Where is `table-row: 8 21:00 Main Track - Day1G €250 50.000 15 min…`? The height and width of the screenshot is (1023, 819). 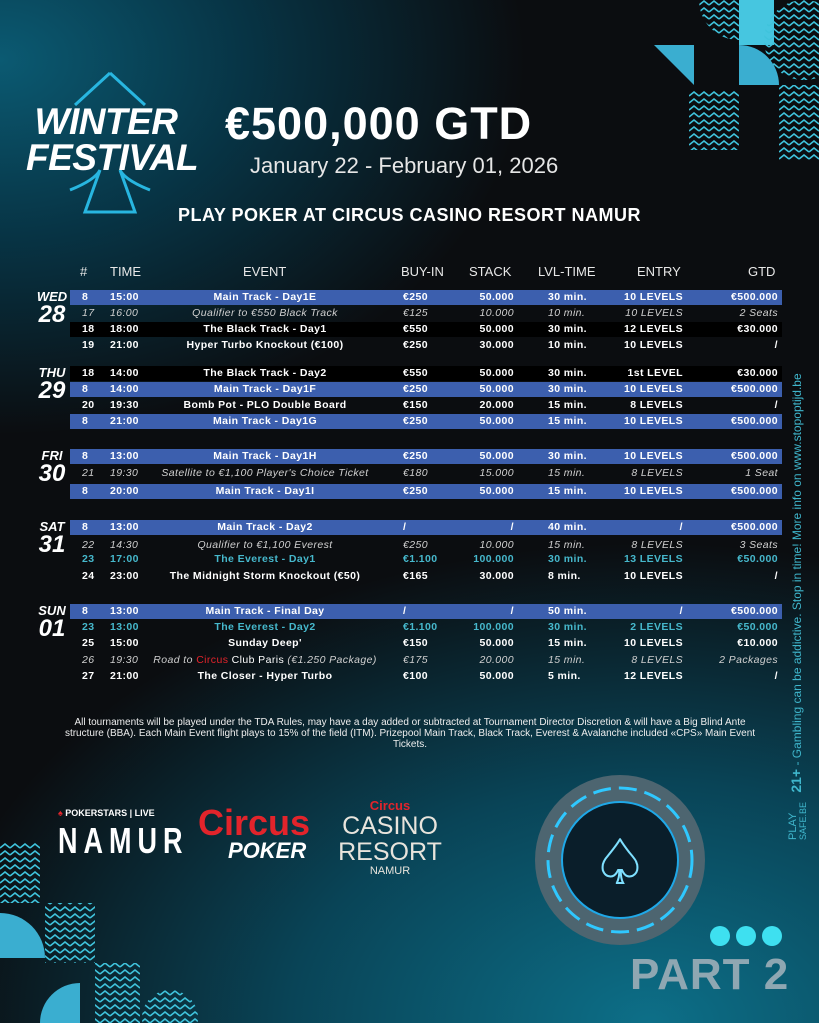 table-row: 8 21:00 Main Track - Day1G €250 50.000 15 min… is located at coordinates (426, 421).